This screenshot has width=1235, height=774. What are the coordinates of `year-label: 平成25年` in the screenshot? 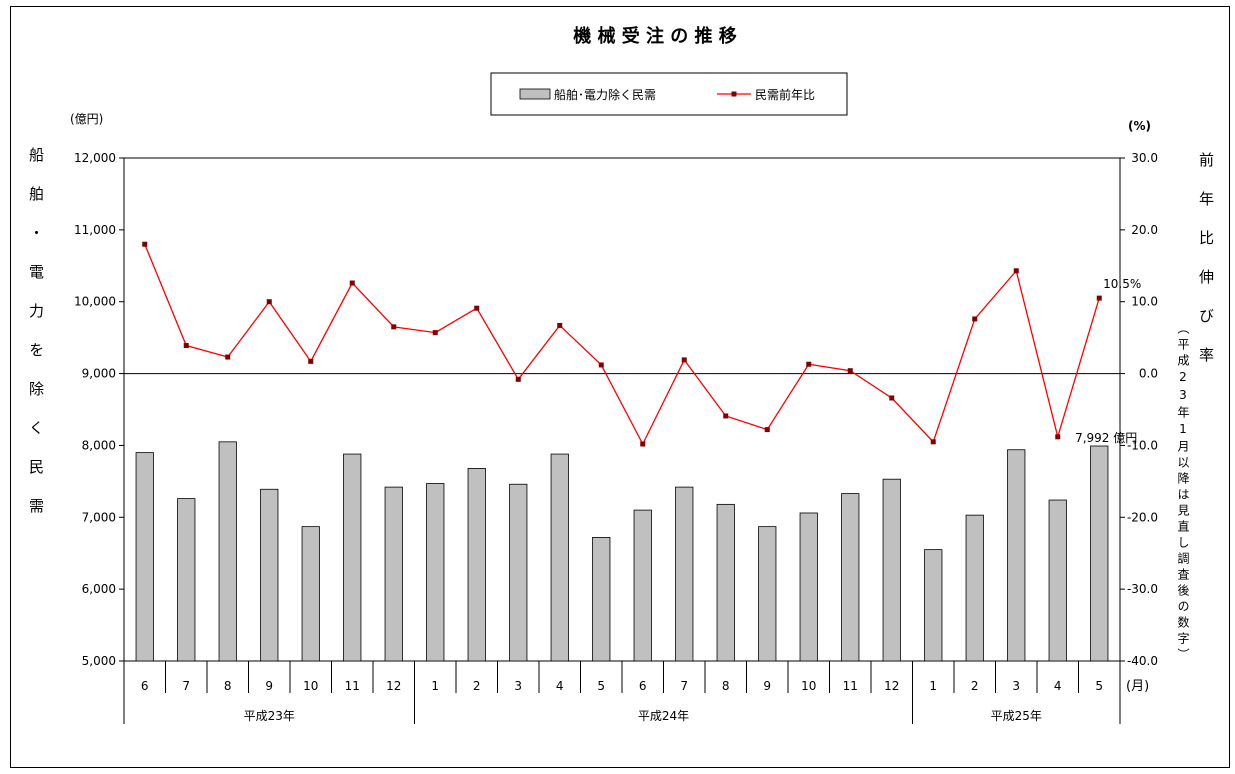 It's located at (1016, 716).